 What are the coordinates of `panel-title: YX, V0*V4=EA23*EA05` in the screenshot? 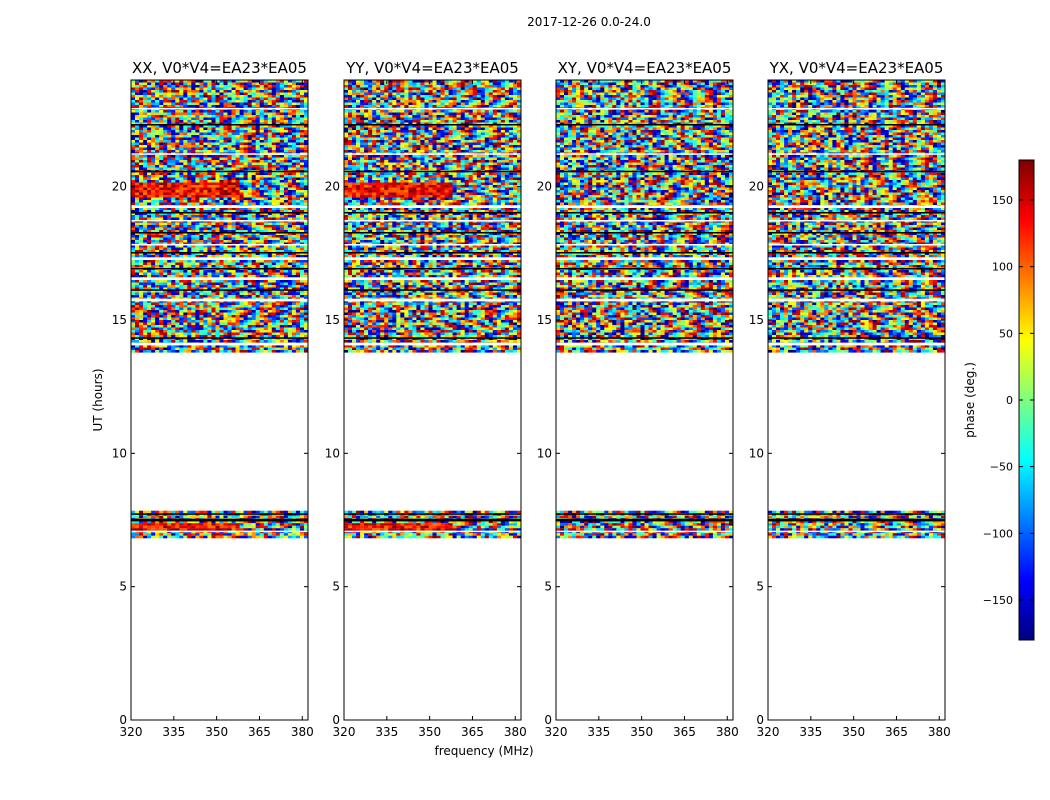 It's located at (856, 68).